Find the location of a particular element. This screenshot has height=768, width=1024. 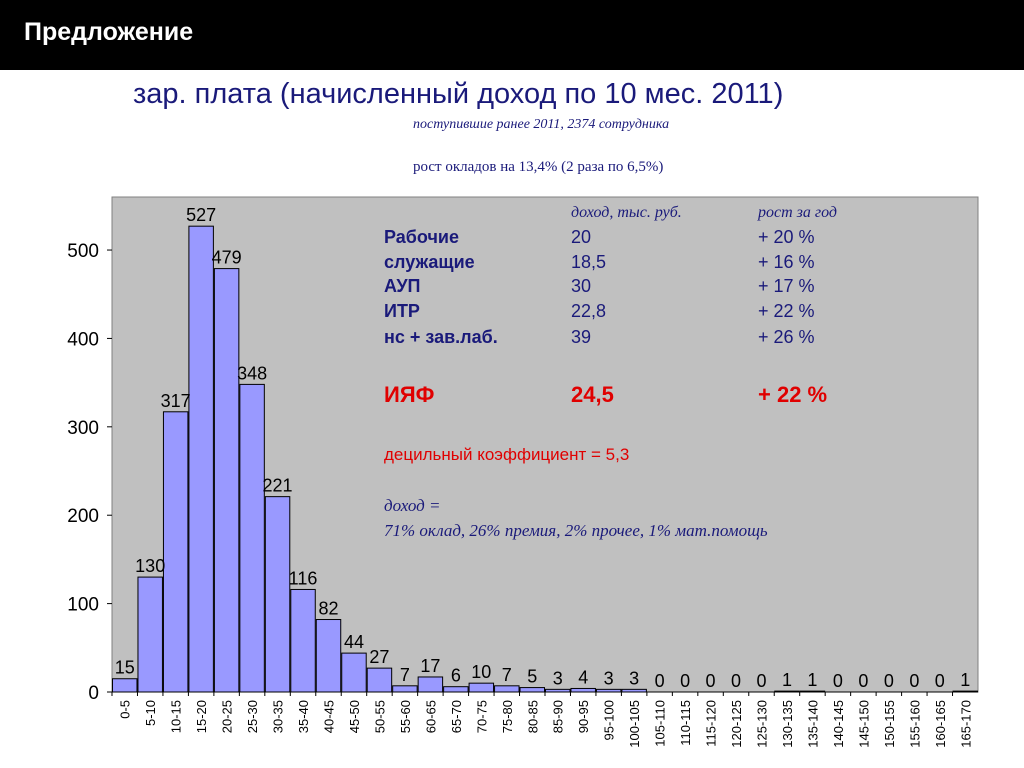

bar-value-label: 116 is located at coordinates (303, 578).